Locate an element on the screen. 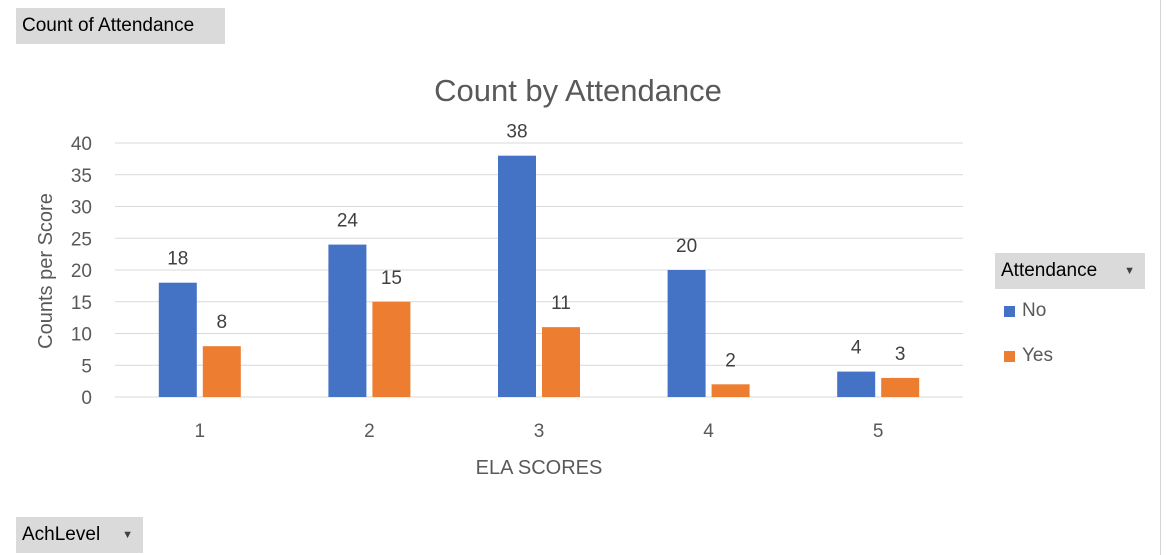 The image size is (1166, 555). y-tick-label: 15 is located at coordinates (81, 303).